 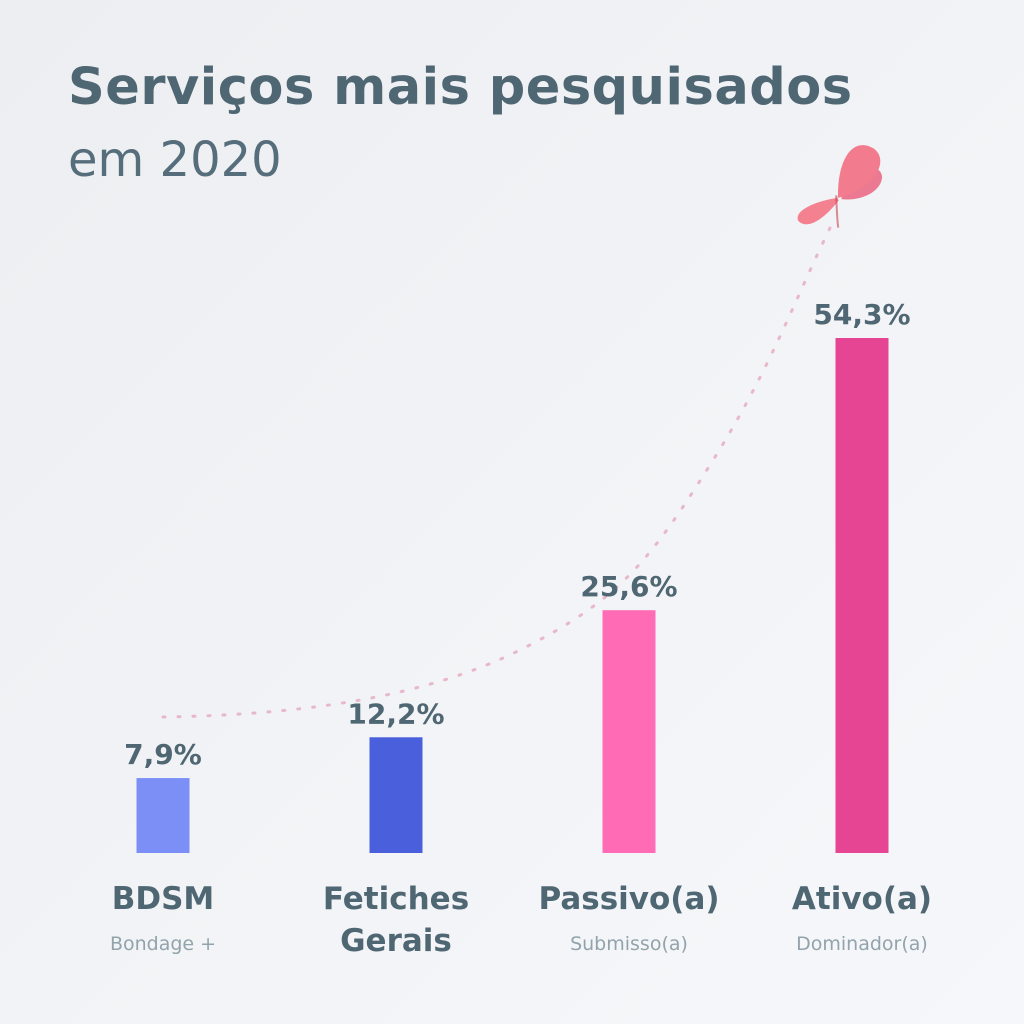 What do you see at coordinates (460, 87) in the screenshot?
I see `chart-title: Serviços mais pesquisados` at bounding box center [460, 87].